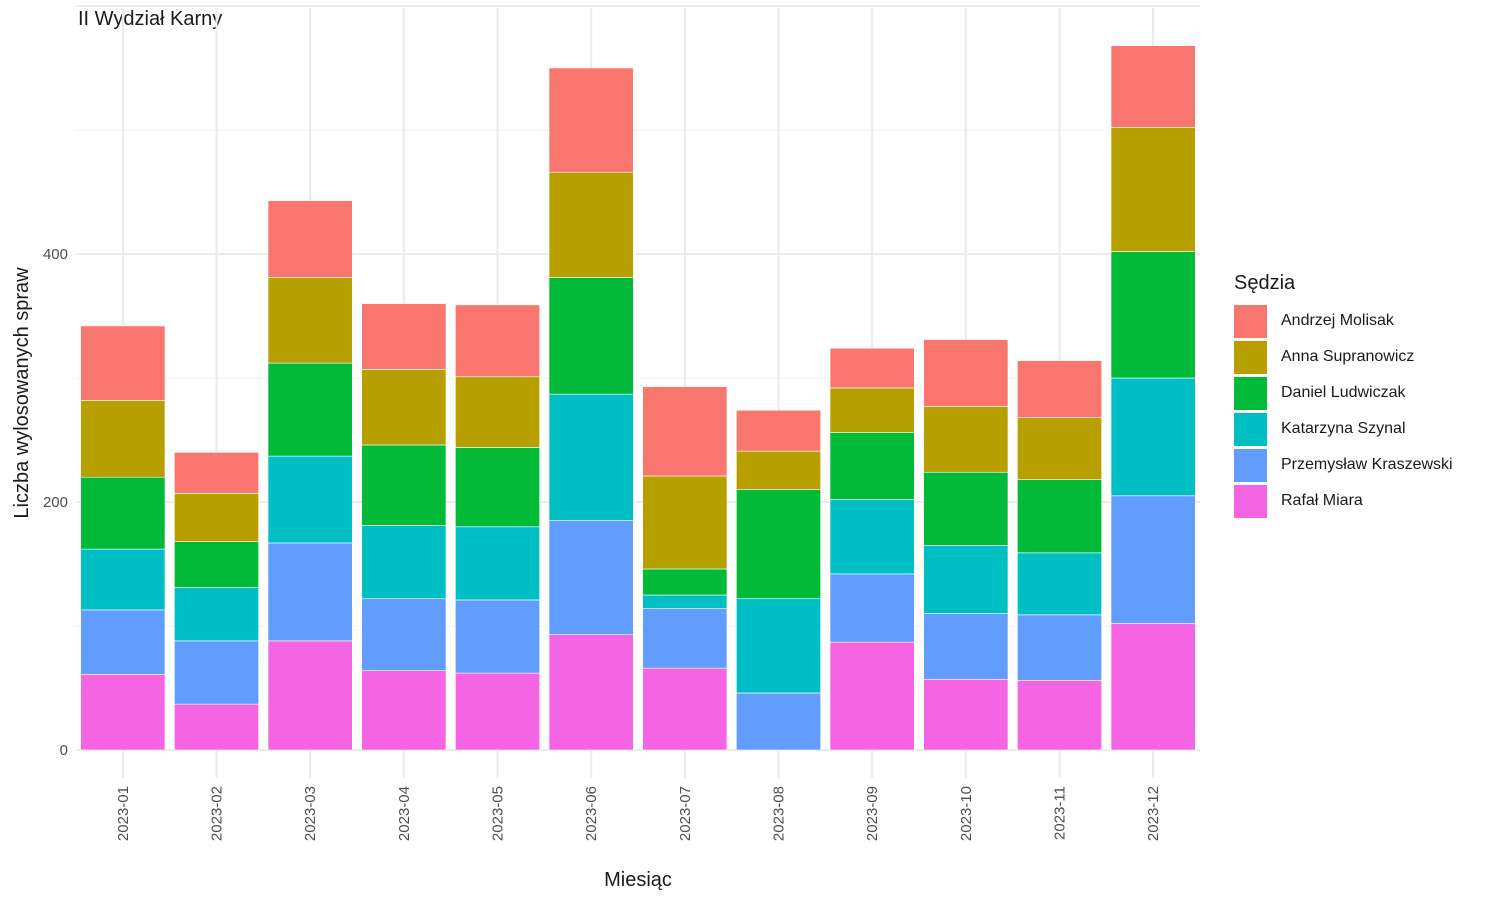 This screenshot has height=900, width=1500. What do you see at coordinates (123, 813) in the screenshot?
I see `x-tick-label: 2023-01` at bounding box center [123, 813].